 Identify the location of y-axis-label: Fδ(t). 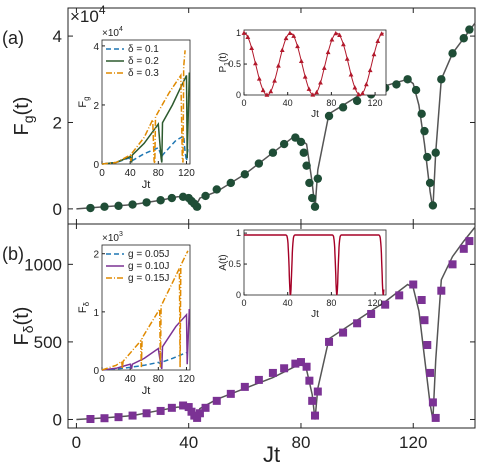
(23, 326).